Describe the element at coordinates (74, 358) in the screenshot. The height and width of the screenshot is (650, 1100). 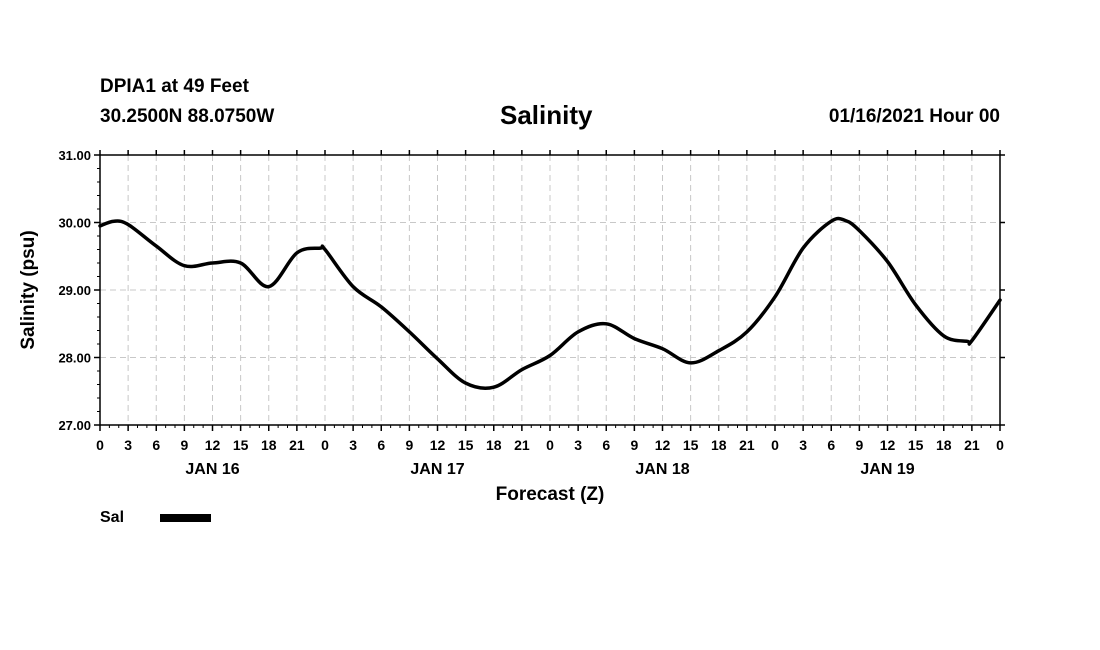
I see `y-tick-label: 28.00` at that location.